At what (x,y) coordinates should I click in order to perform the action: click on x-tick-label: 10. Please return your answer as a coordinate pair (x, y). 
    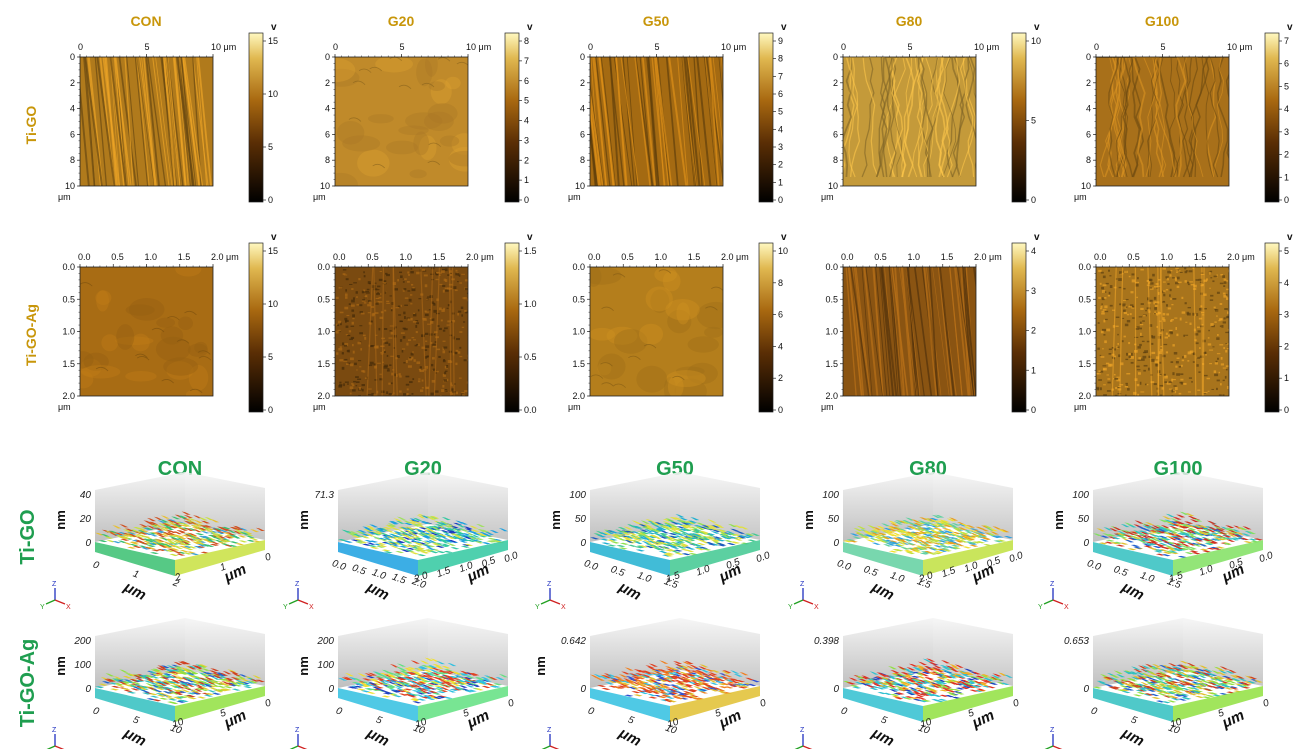
    Looking at the image, I should click on (924, 730).